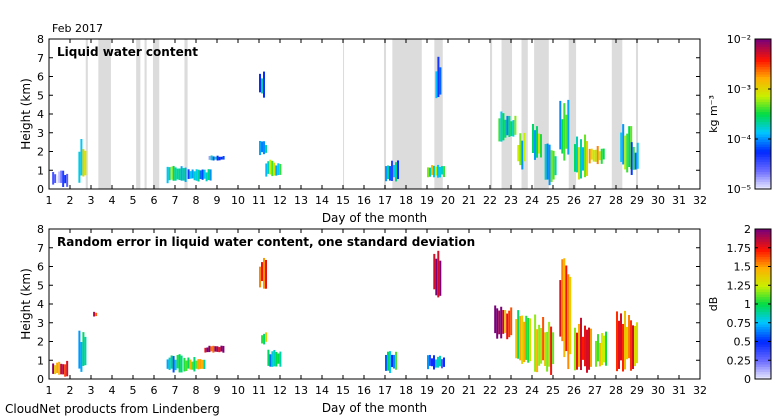 The height and width of the screenshot is (420, 780). What do you see at coordinates (448, 390) in the screenshot?
I see `x-tick-label: 20` at bounding box center [448, 390].